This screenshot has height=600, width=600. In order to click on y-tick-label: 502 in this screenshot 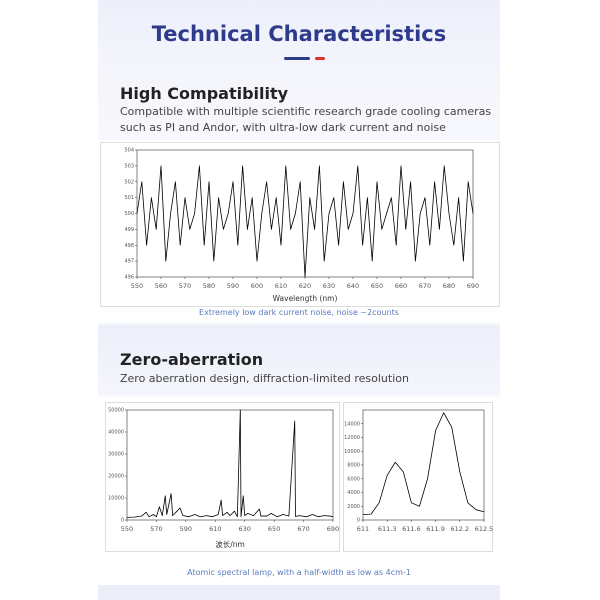, I will do `click(129, 182)`.